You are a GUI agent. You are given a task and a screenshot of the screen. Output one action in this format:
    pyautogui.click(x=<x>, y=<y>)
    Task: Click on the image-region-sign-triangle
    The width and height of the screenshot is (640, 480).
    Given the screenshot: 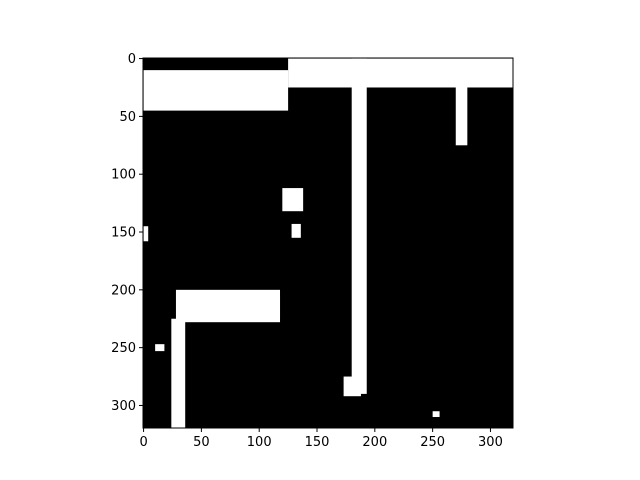 What is the action you would take?
    pyautogui.click(x=244, y=307)
    